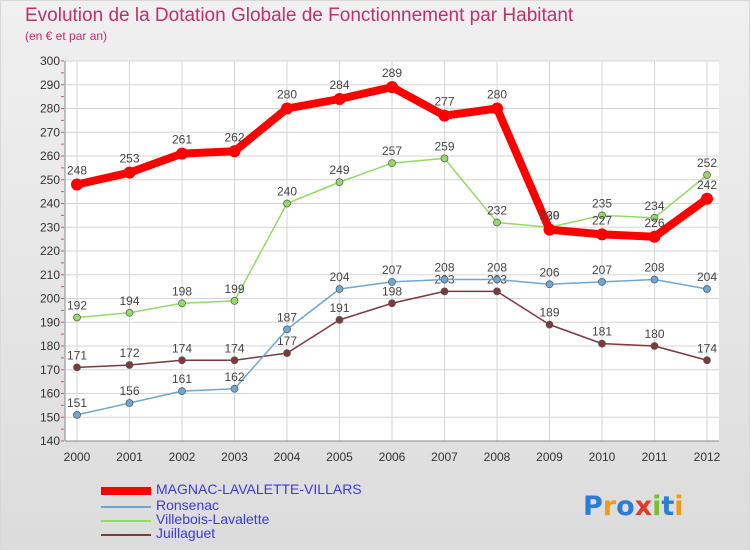 The width and height of the screenshot is (750, 550). What do you see at coordinates (50, 156) in the screenshot?
I see `y-tick-label: 260` at bounding box center [50, 156].